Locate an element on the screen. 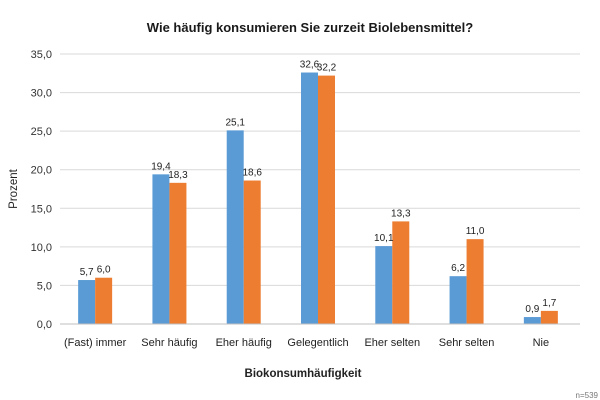 This screenshot has height=400, width=600. data-label: 32,6 is located at coordinates (310, 65).